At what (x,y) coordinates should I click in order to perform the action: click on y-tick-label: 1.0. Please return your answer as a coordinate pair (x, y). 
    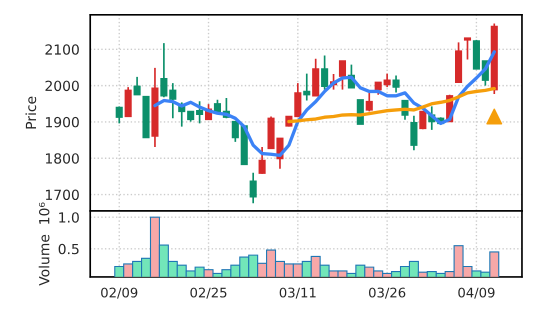
    Looking at the image, I should click on (69, 217).